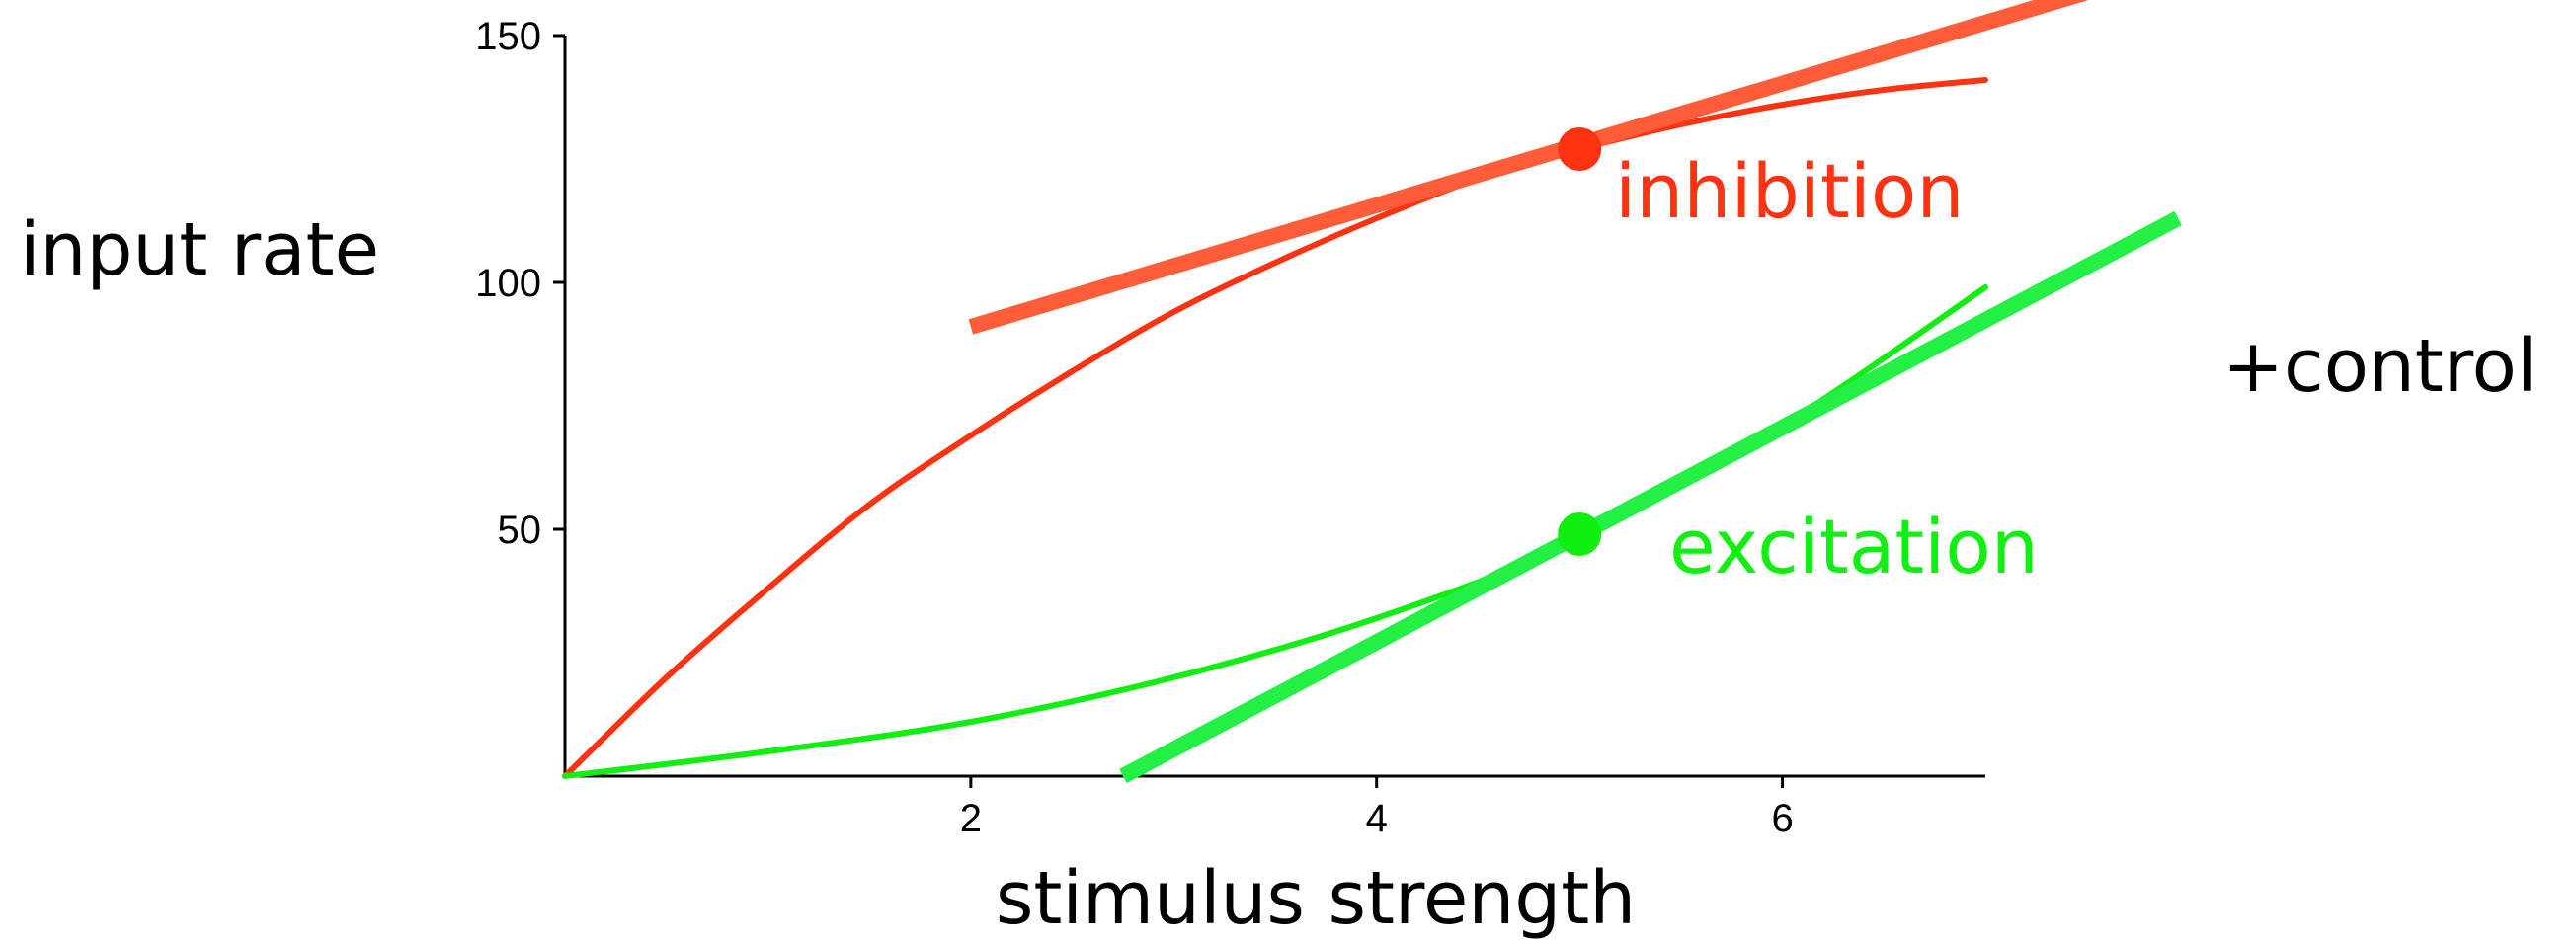 The width and height of the screenshot is (2576, 944). I want to click on x-tick-label: 6, so click(1782, 818).